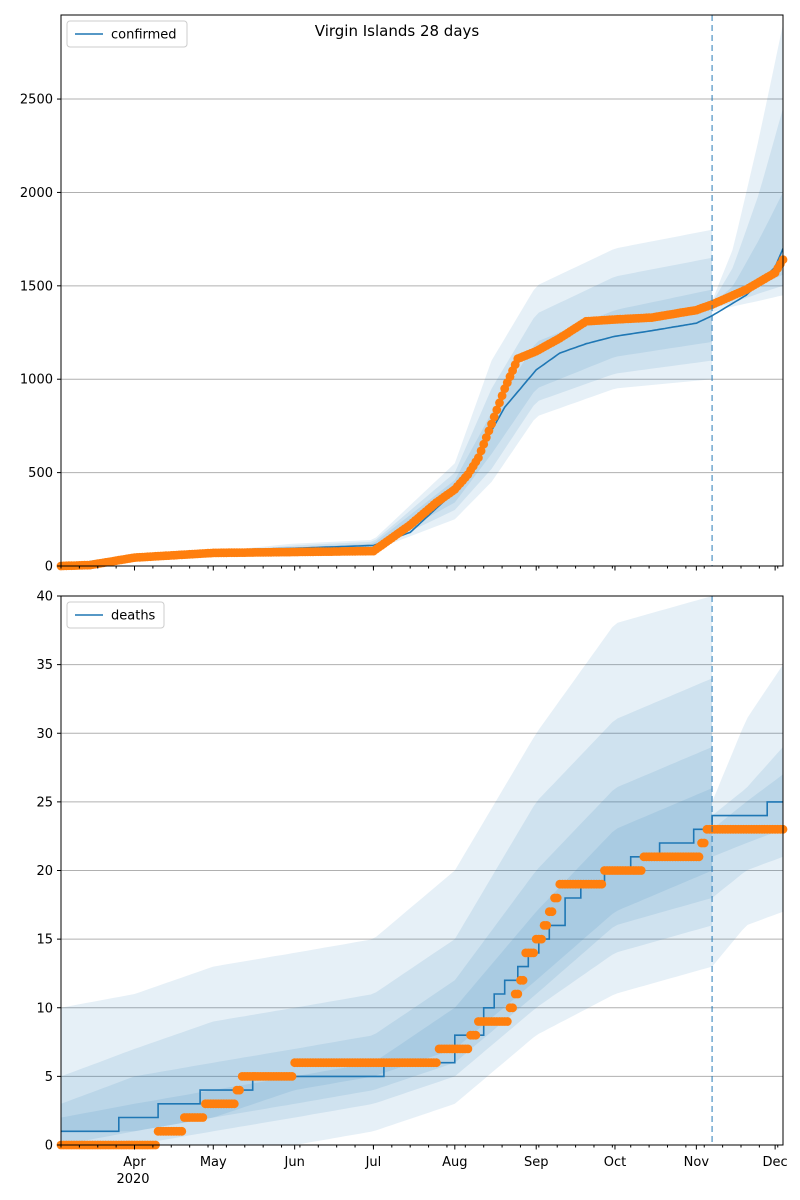 This screenshot has width=800, height=1200. I want to click on deaths-legend-box, so click(115, 615).